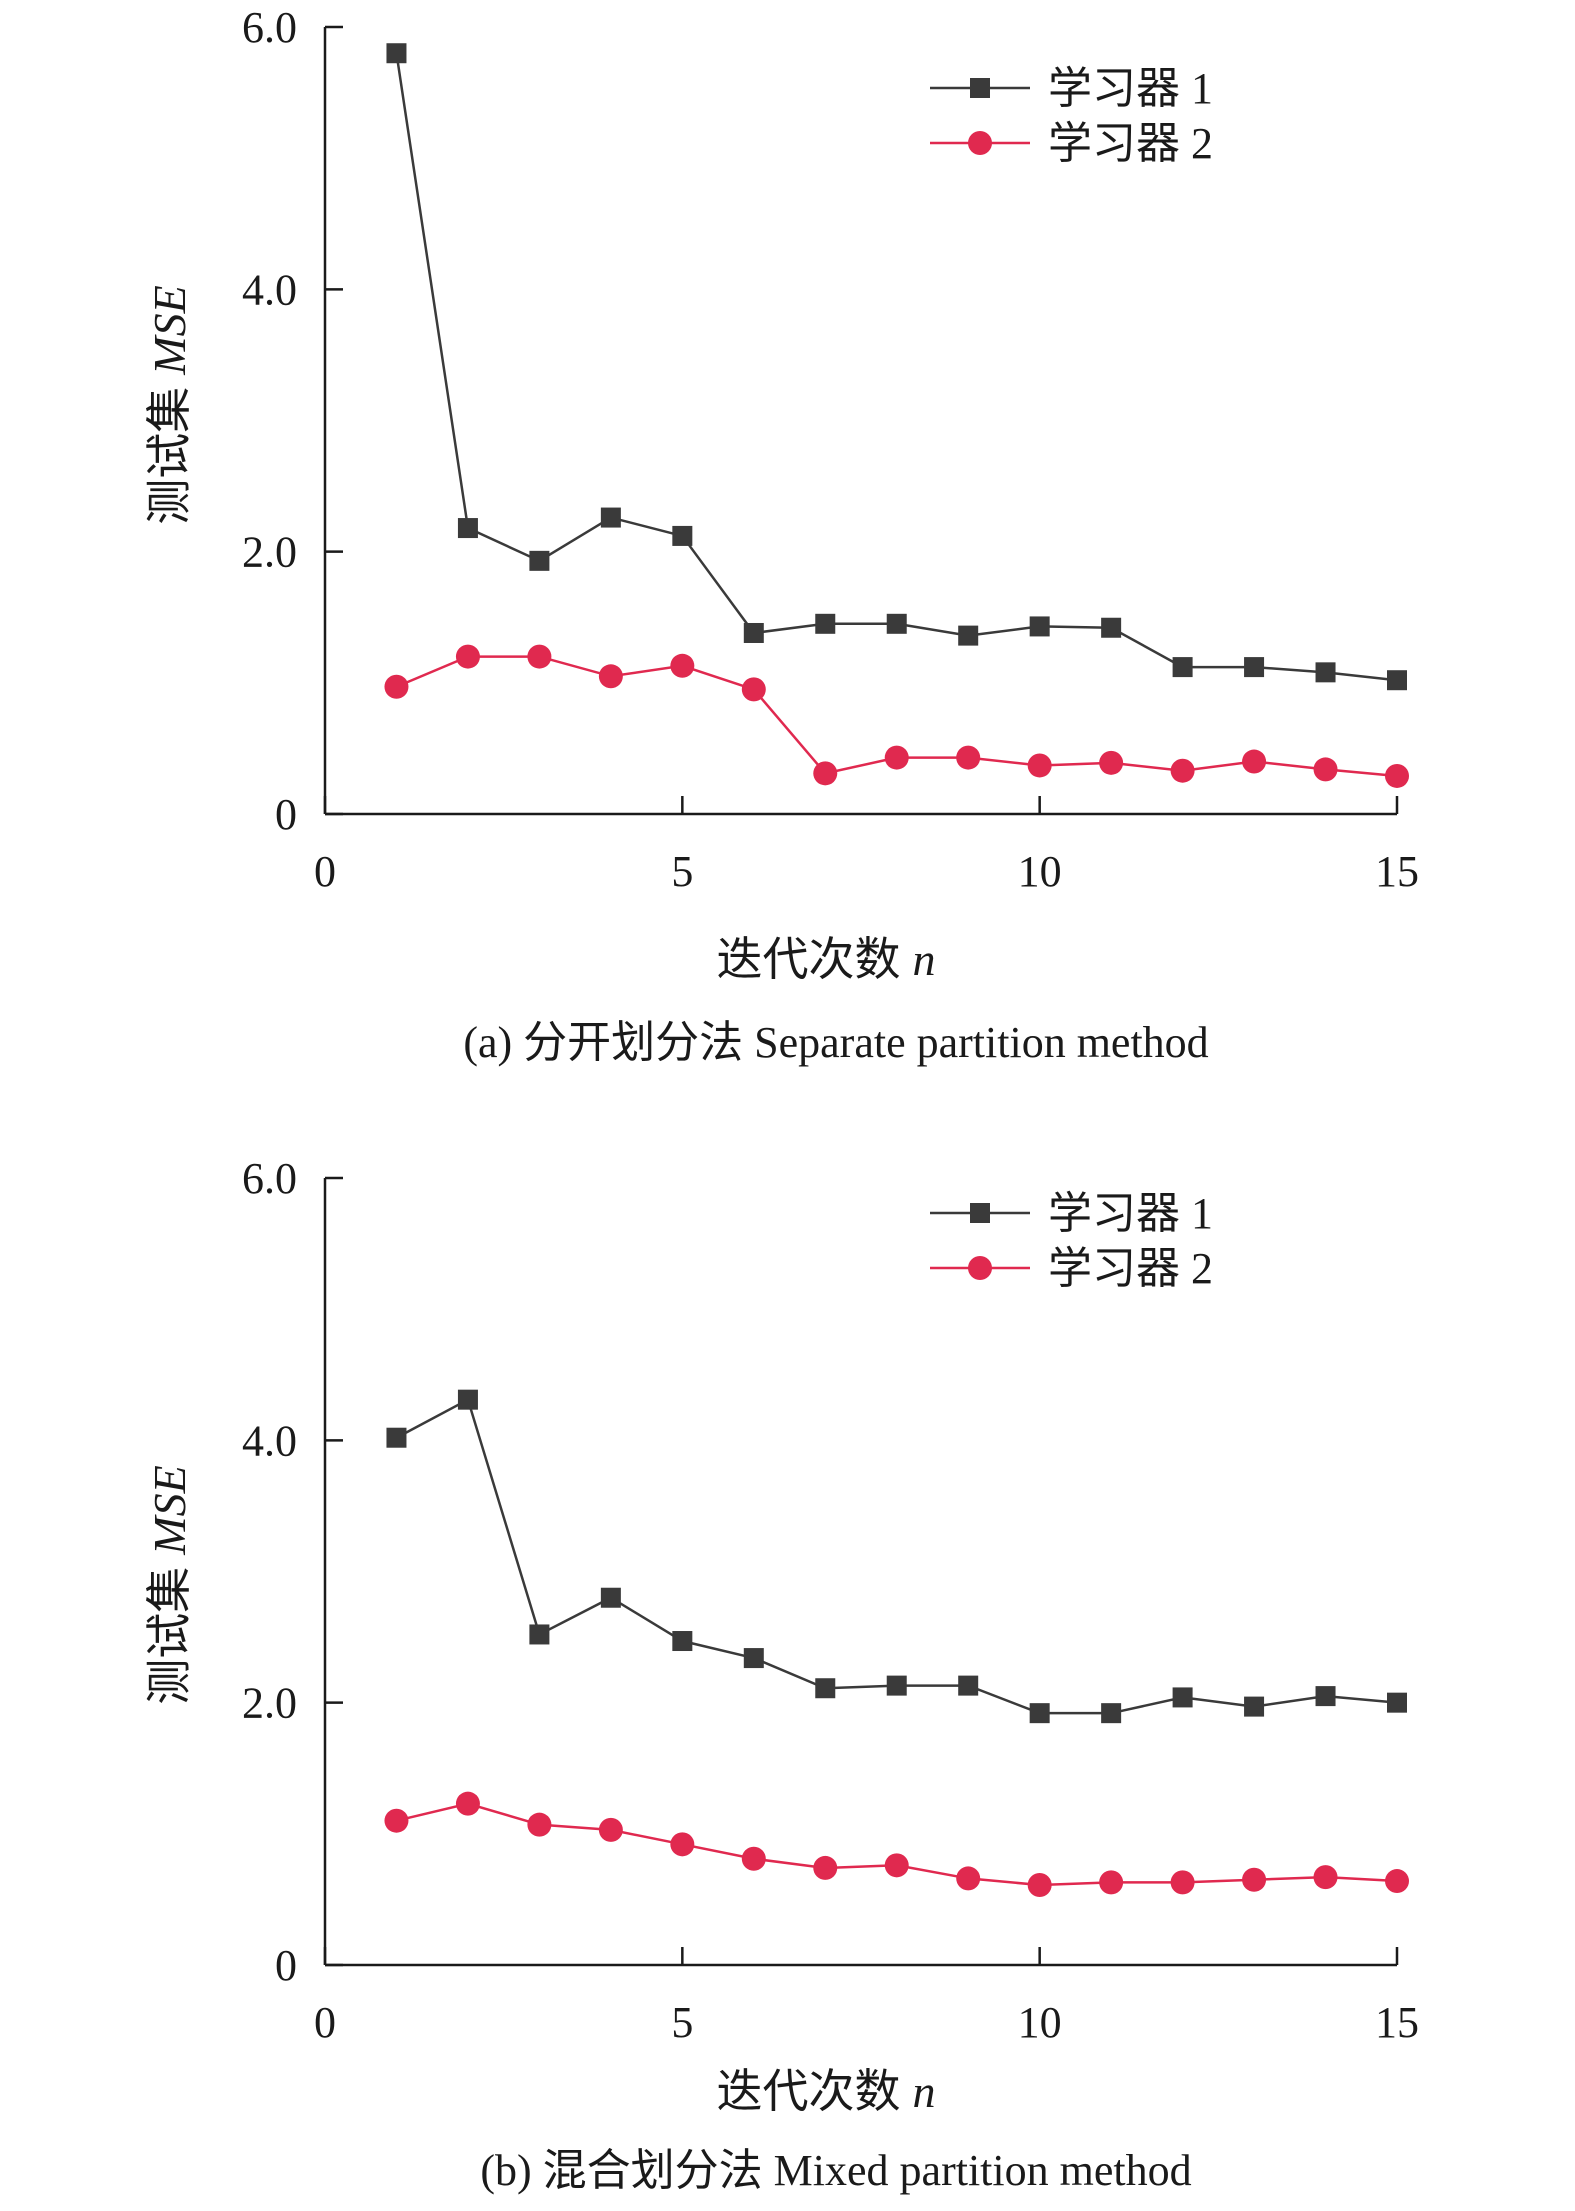 The height and width of the screenshot is (2211, 1575). Describe the element at coordinates (835, 1042) in the screenshot. I see `chart-caption: (a) 分开划分法 Separate partition method` at that location.